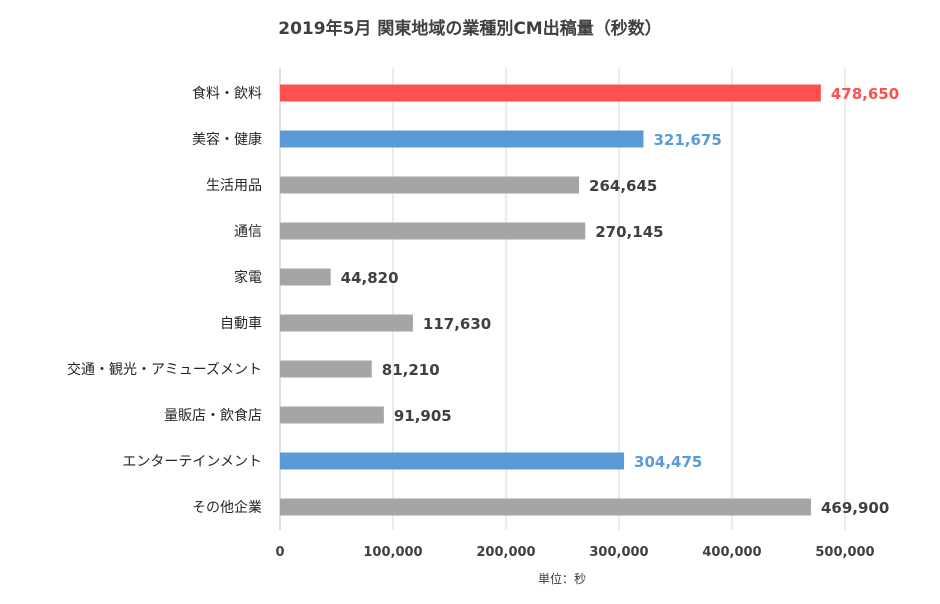 This screenshot has width=940, height=604. What do you see at coordinates (227, 139) in the screenshot?
I see `category-label: 美容・健康` at bounding box center [227, 139].